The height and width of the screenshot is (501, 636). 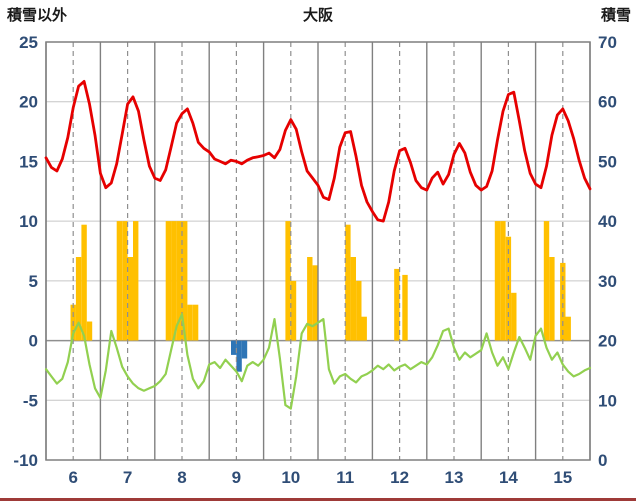 I want to click on left-axis-title: 積雪以外, so click(x=37, y=15).